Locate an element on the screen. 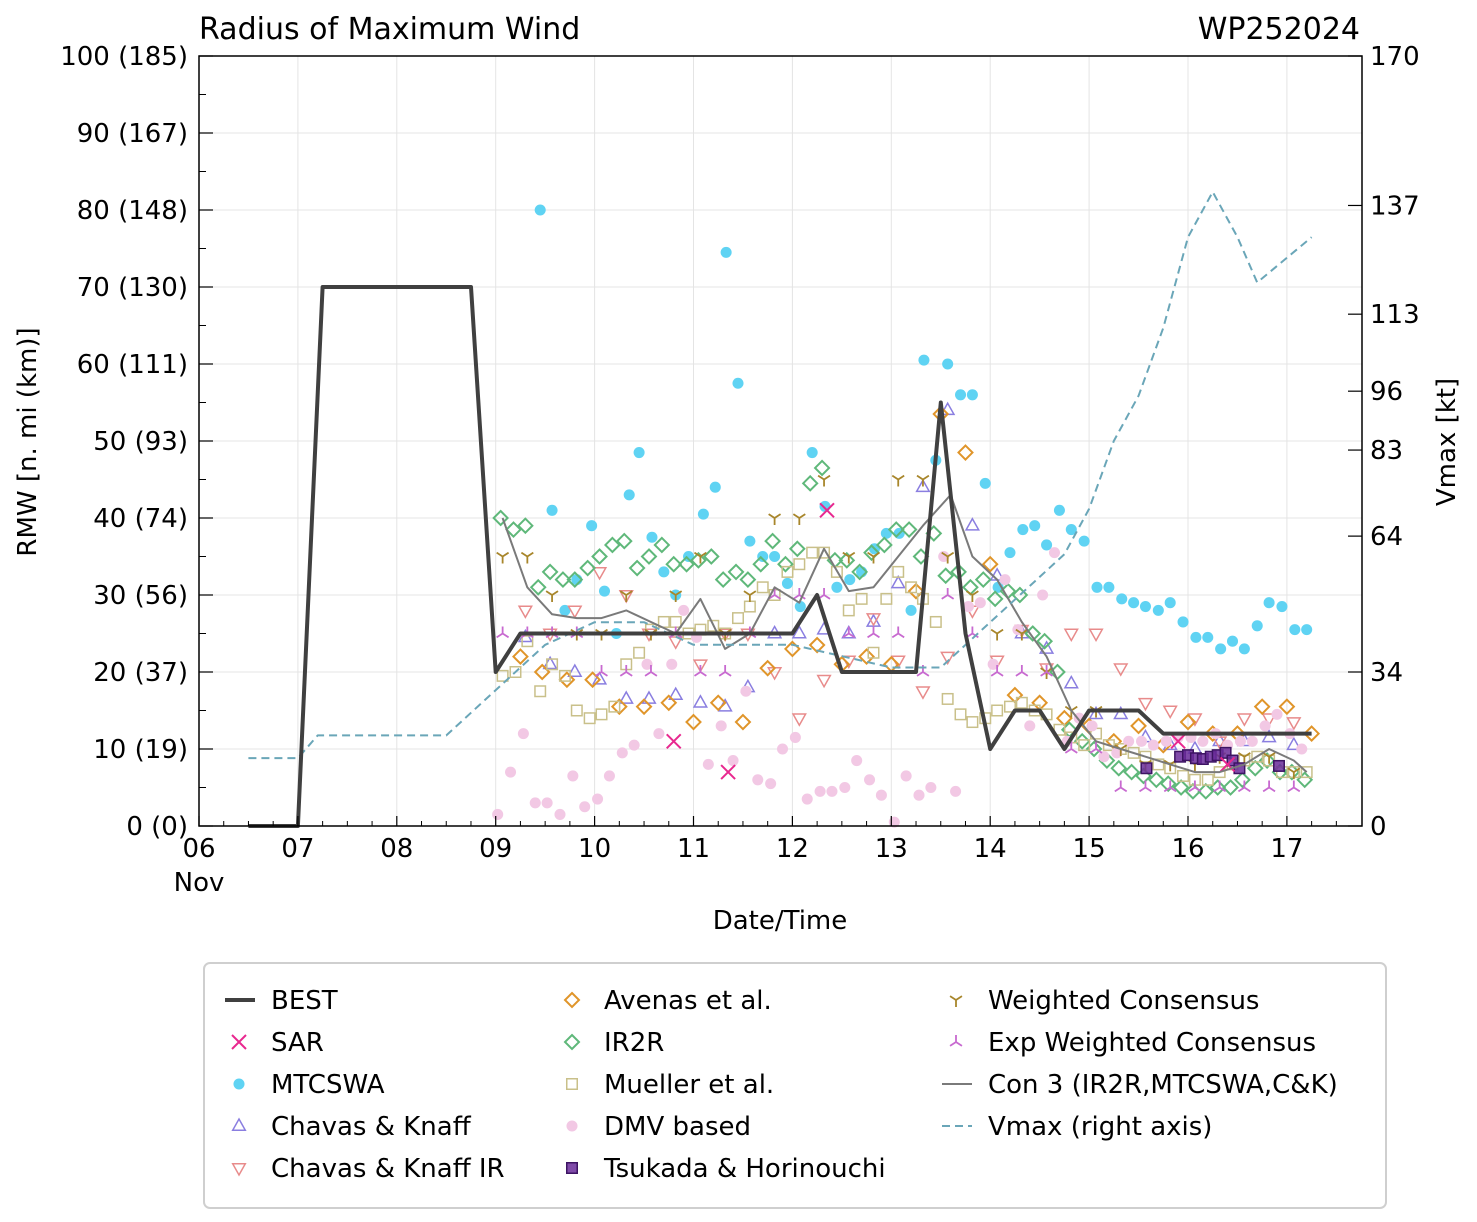  series-chavas-knaff-ir is located at coordinates (909, 658).